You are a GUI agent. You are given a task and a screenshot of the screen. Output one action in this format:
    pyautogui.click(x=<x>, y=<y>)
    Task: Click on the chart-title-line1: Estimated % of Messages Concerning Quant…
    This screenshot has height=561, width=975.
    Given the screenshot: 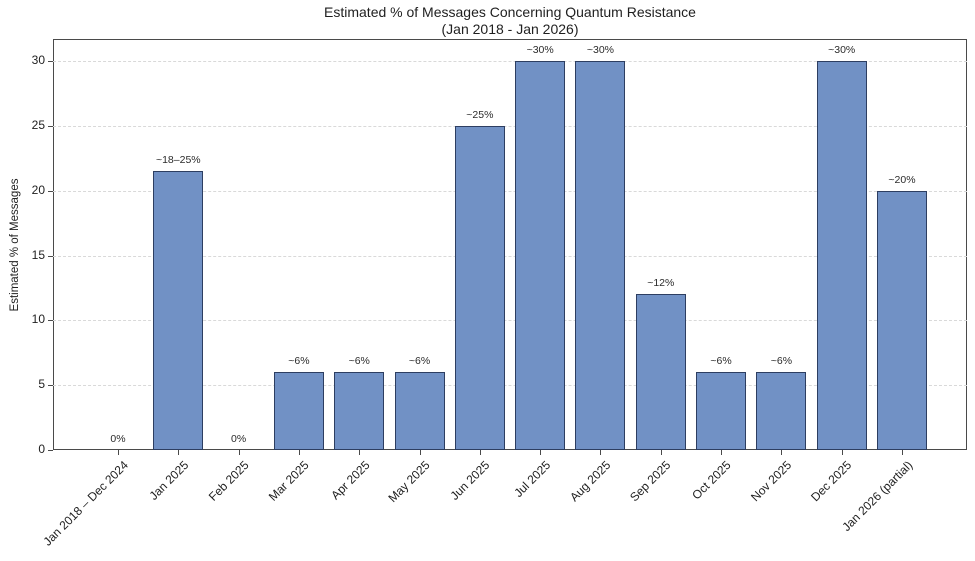 What is the action you would take?
    pyautogui.click(x=510, y=12)
    